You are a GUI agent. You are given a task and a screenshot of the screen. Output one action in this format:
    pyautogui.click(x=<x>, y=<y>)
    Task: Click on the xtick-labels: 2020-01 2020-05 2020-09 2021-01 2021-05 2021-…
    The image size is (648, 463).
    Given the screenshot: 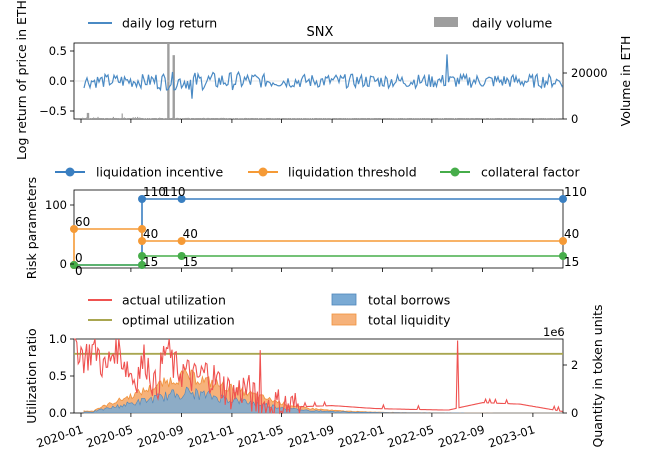 What is the action you would take?
    pyautogui.click(x=286, y=436)
    